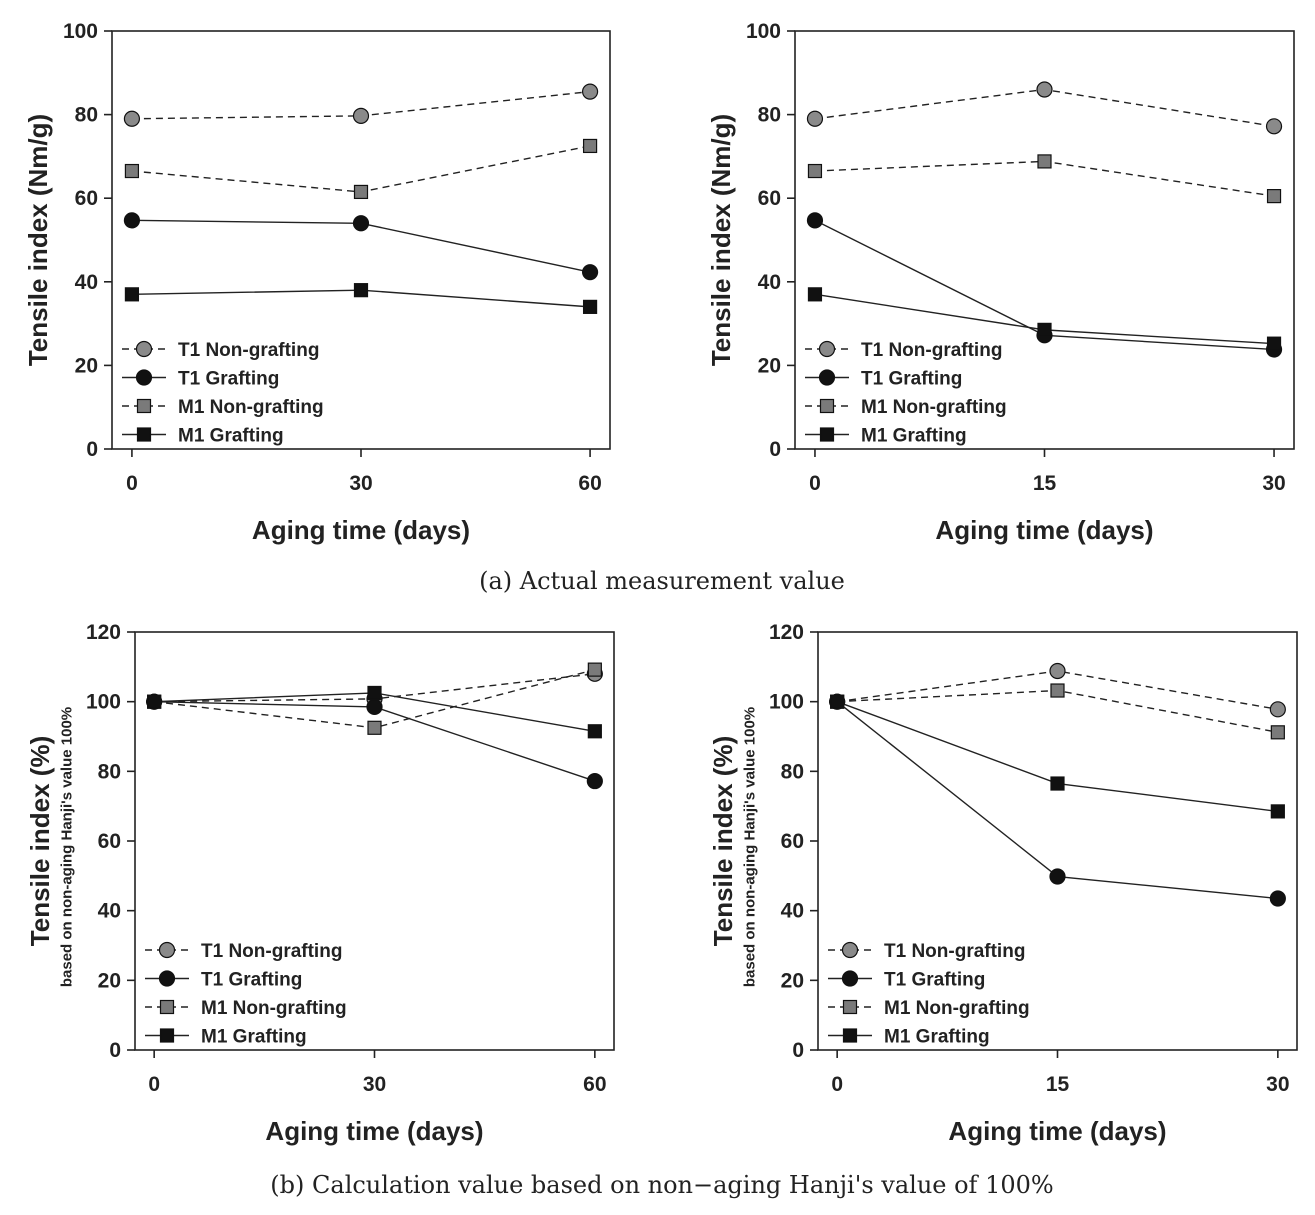 The image size is (1315, 1215). Describe the element at coordinates (721, 240) in the screenshot. I see `y-axis-title: Tensile index (Nm/g)` at that location.